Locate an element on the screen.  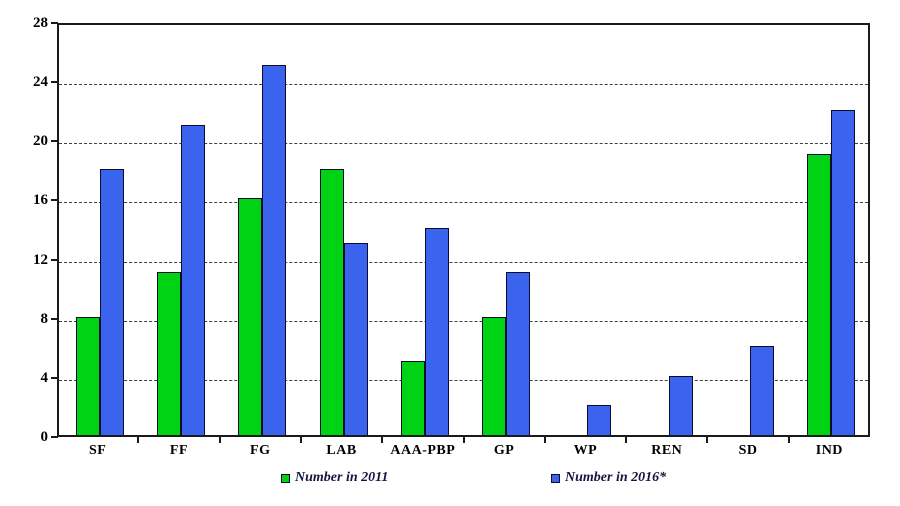
x-axis-category-label-WP: WP is located at coordinates (585, 450).